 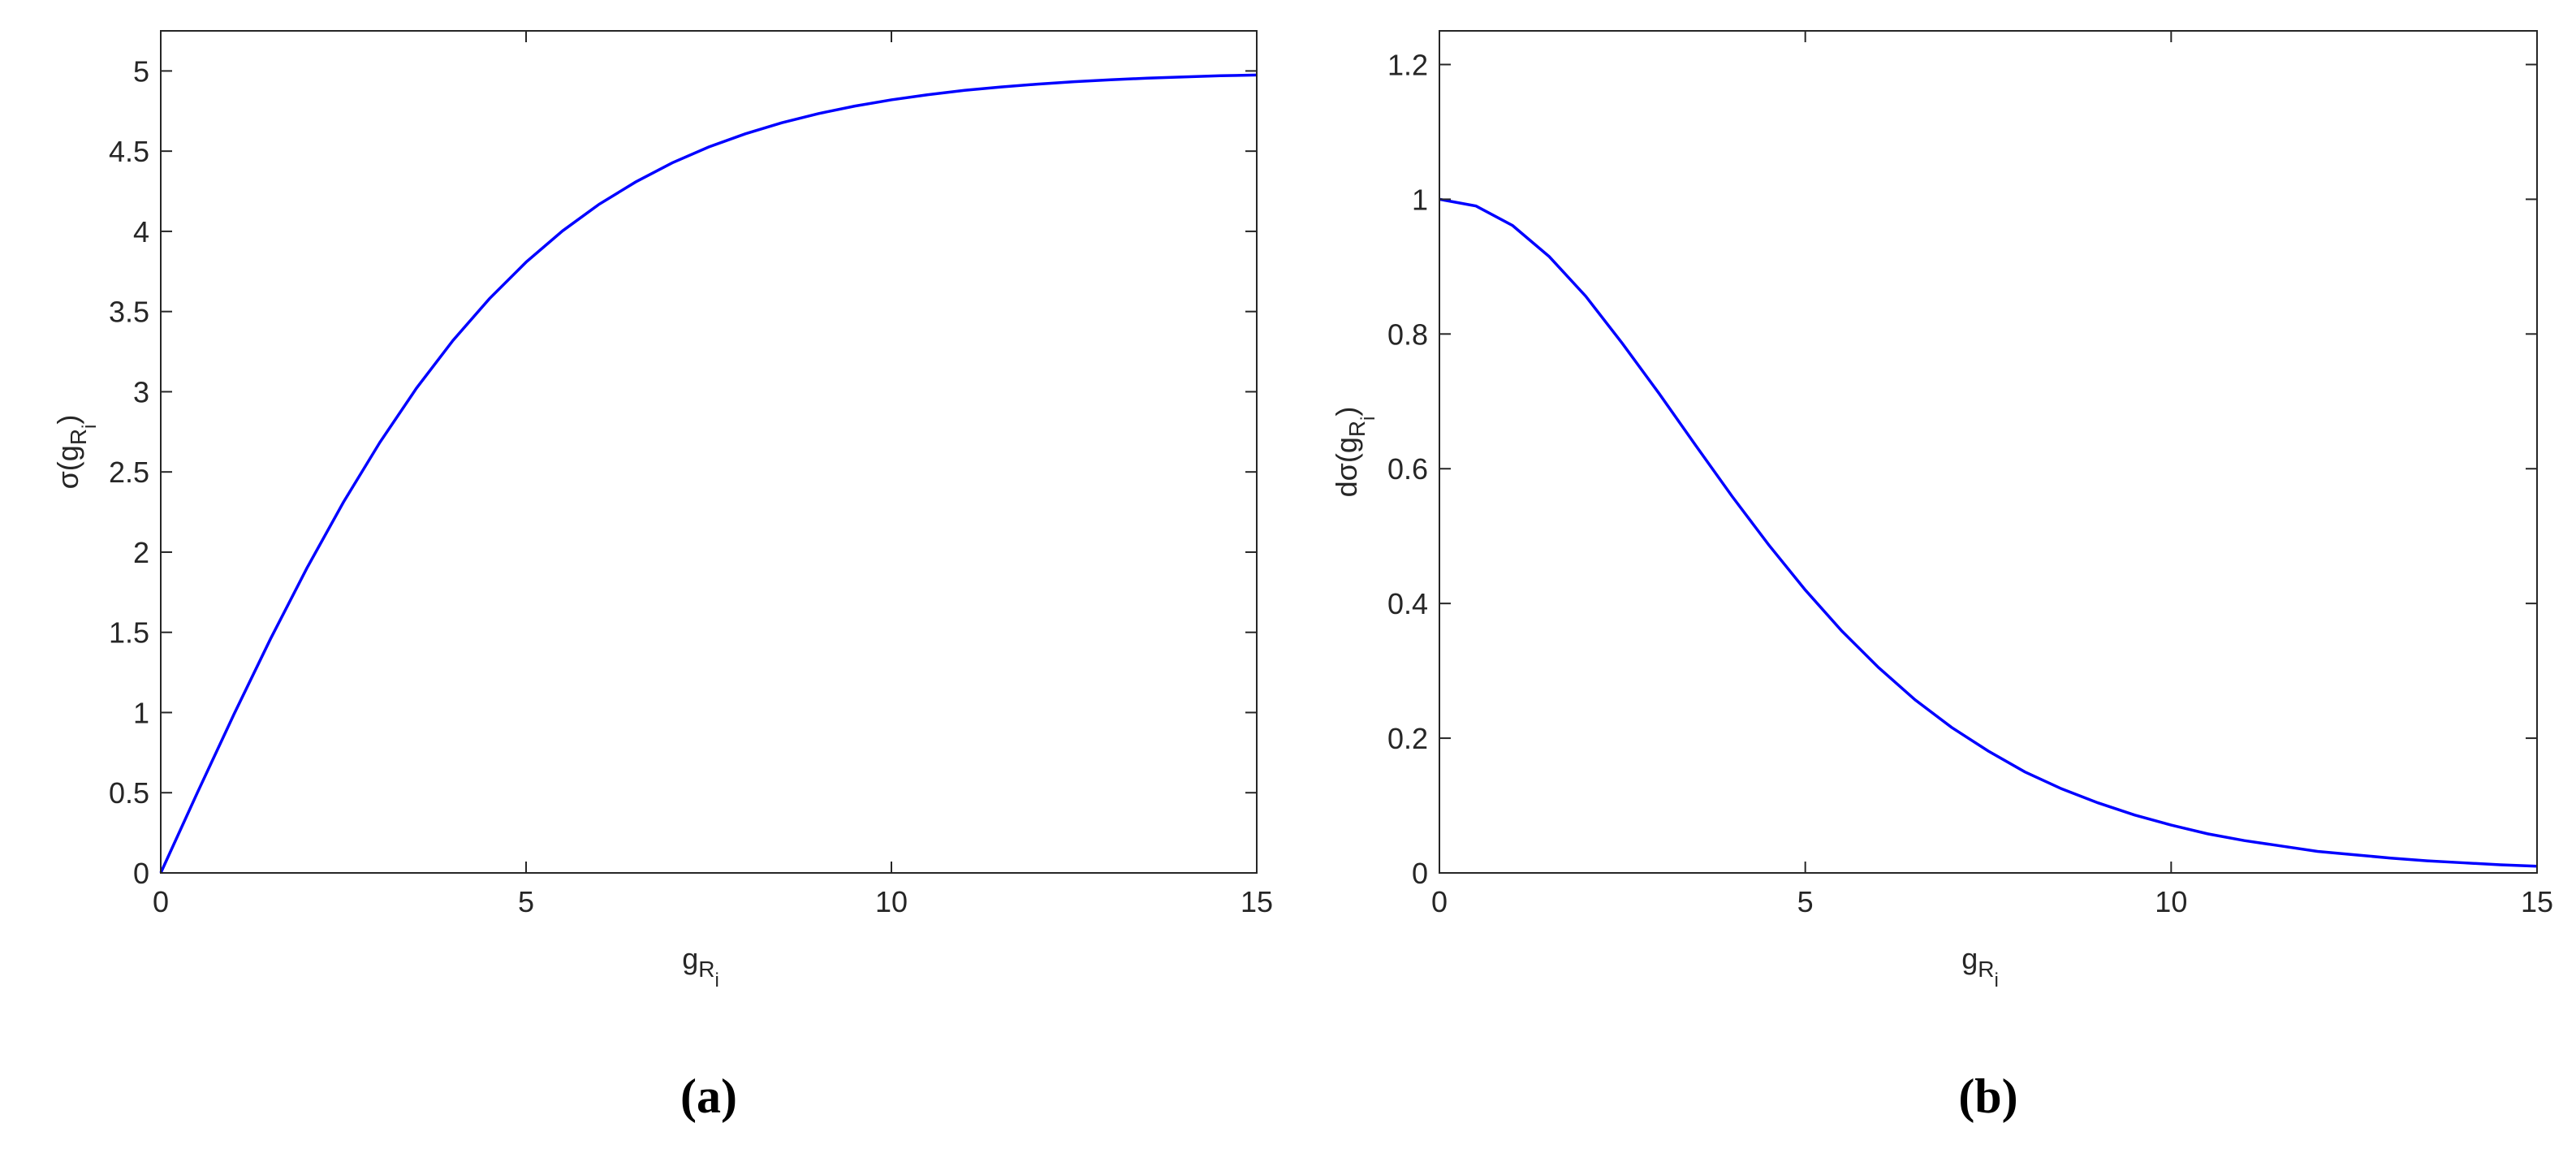 What do you see at coordinates (141, 552) in the screenshot?
I see `y-tick-label: 2` at bounding box center [141, 552].